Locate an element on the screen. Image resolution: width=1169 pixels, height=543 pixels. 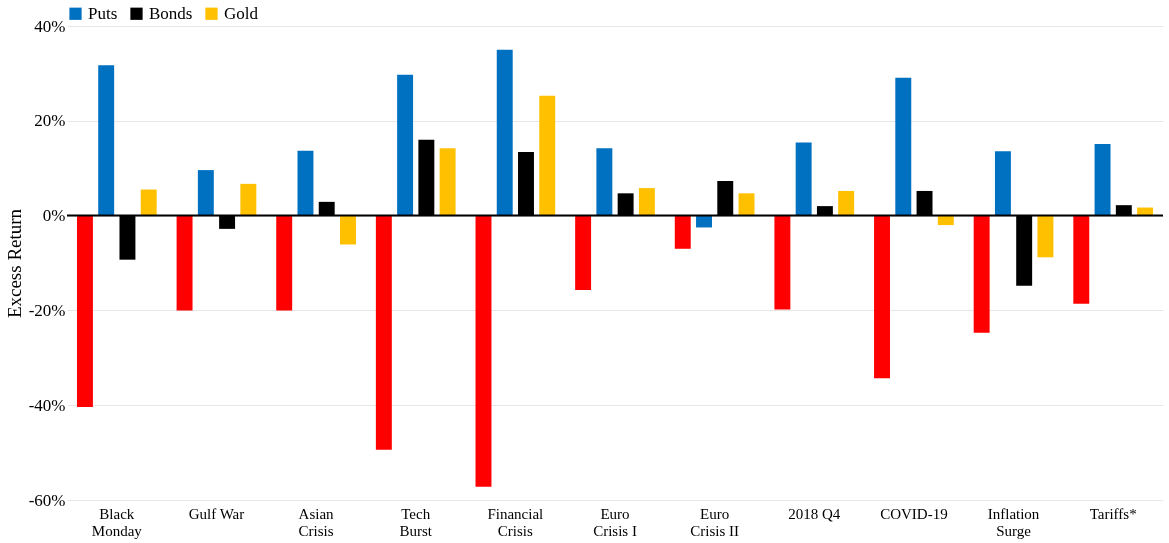
y-tick-label: 20% is located at coordinates (50, 121).